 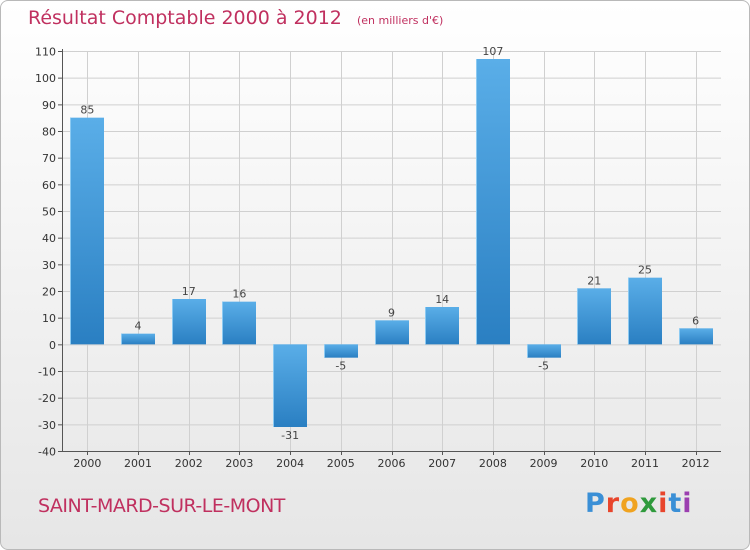 I want to click on value-label-2002: 17, so click(x=189, y=291).